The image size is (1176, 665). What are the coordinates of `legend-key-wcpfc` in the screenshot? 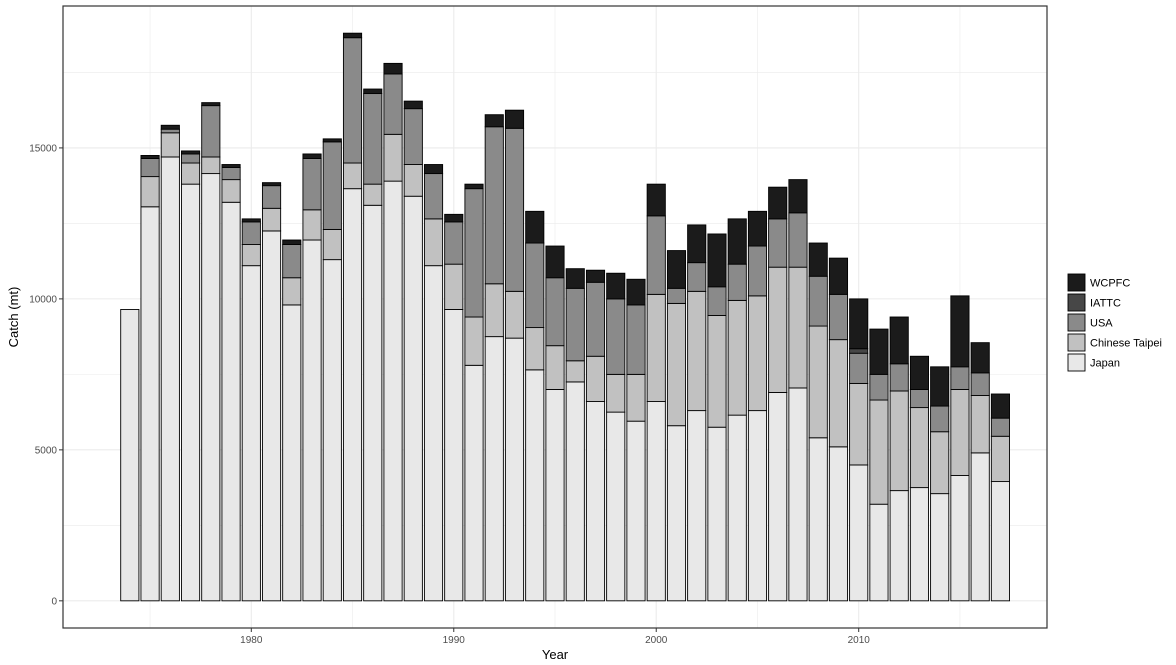 It's located at (1076, 282).